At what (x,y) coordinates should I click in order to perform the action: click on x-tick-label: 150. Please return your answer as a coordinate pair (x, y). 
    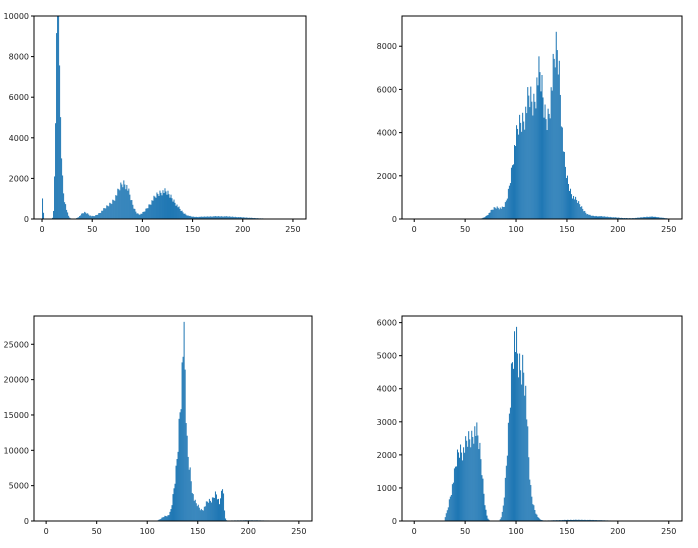
    Looking at the image, I should click on (566, 531).